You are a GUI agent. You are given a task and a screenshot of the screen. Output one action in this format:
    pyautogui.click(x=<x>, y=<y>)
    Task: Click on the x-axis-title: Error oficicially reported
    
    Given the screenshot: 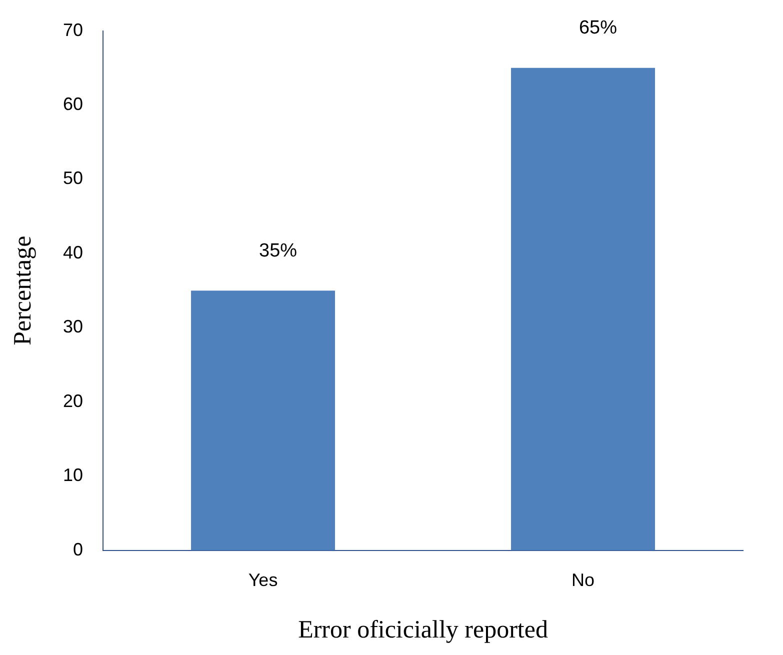 What is the action you would take?
    pyautogui.click(x=423, y=630)
    